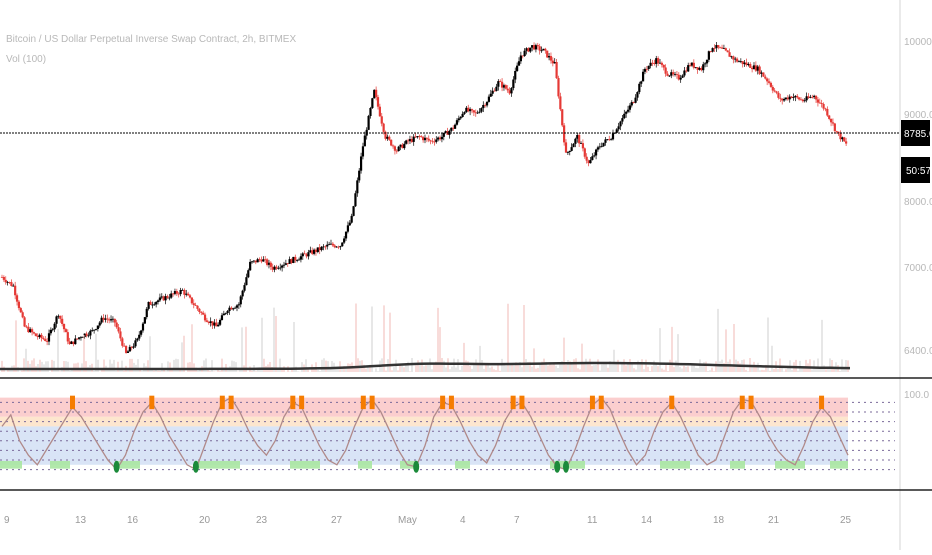 This screenshot has width=932, height=555. Describe the element at coordinates (26, 59) in the screenshot. I see `volume-indicator-label: Vol (100)` at that location.